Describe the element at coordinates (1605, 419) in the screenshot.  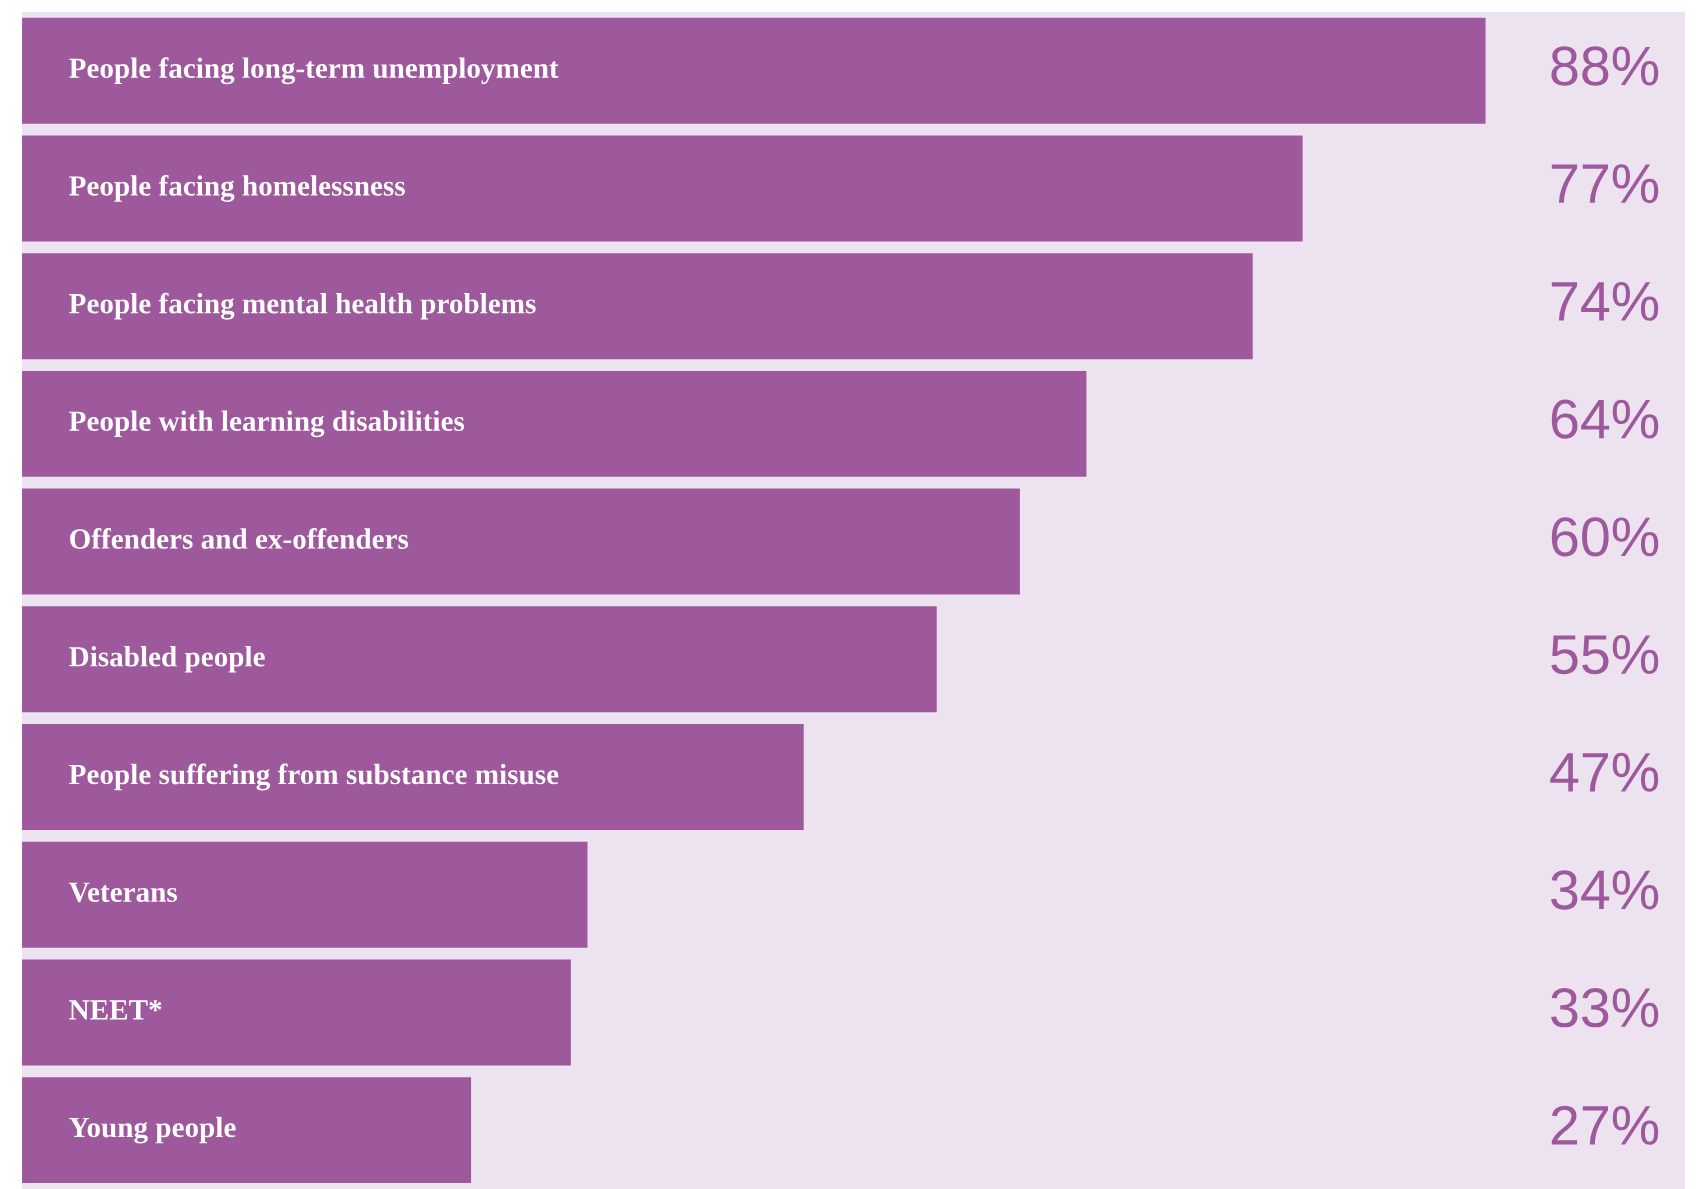
I see `data-label: 64%` at that location.